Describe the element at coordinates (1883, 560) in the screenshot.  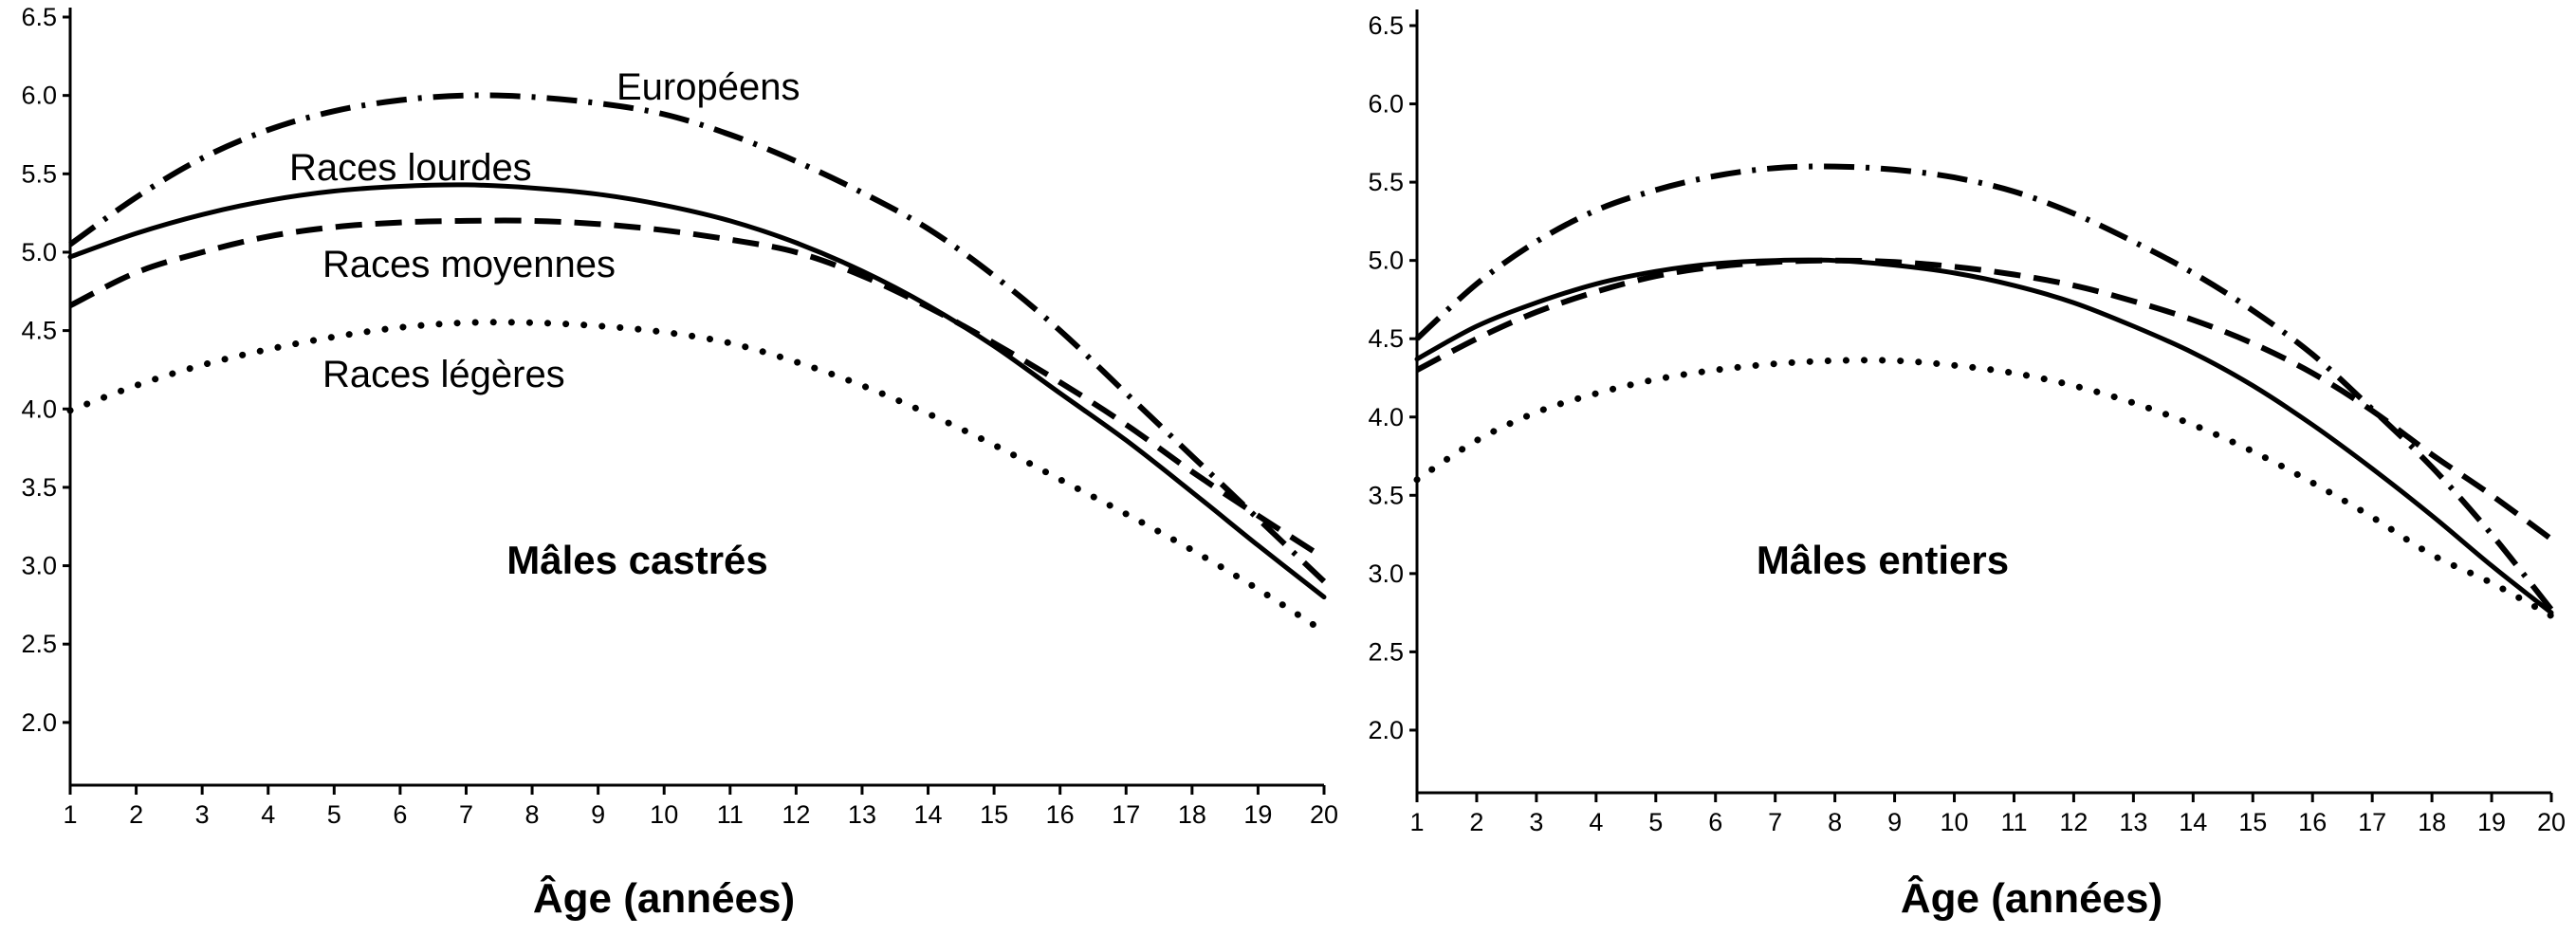
I see `panel-title: Mâles entiers` at that location.